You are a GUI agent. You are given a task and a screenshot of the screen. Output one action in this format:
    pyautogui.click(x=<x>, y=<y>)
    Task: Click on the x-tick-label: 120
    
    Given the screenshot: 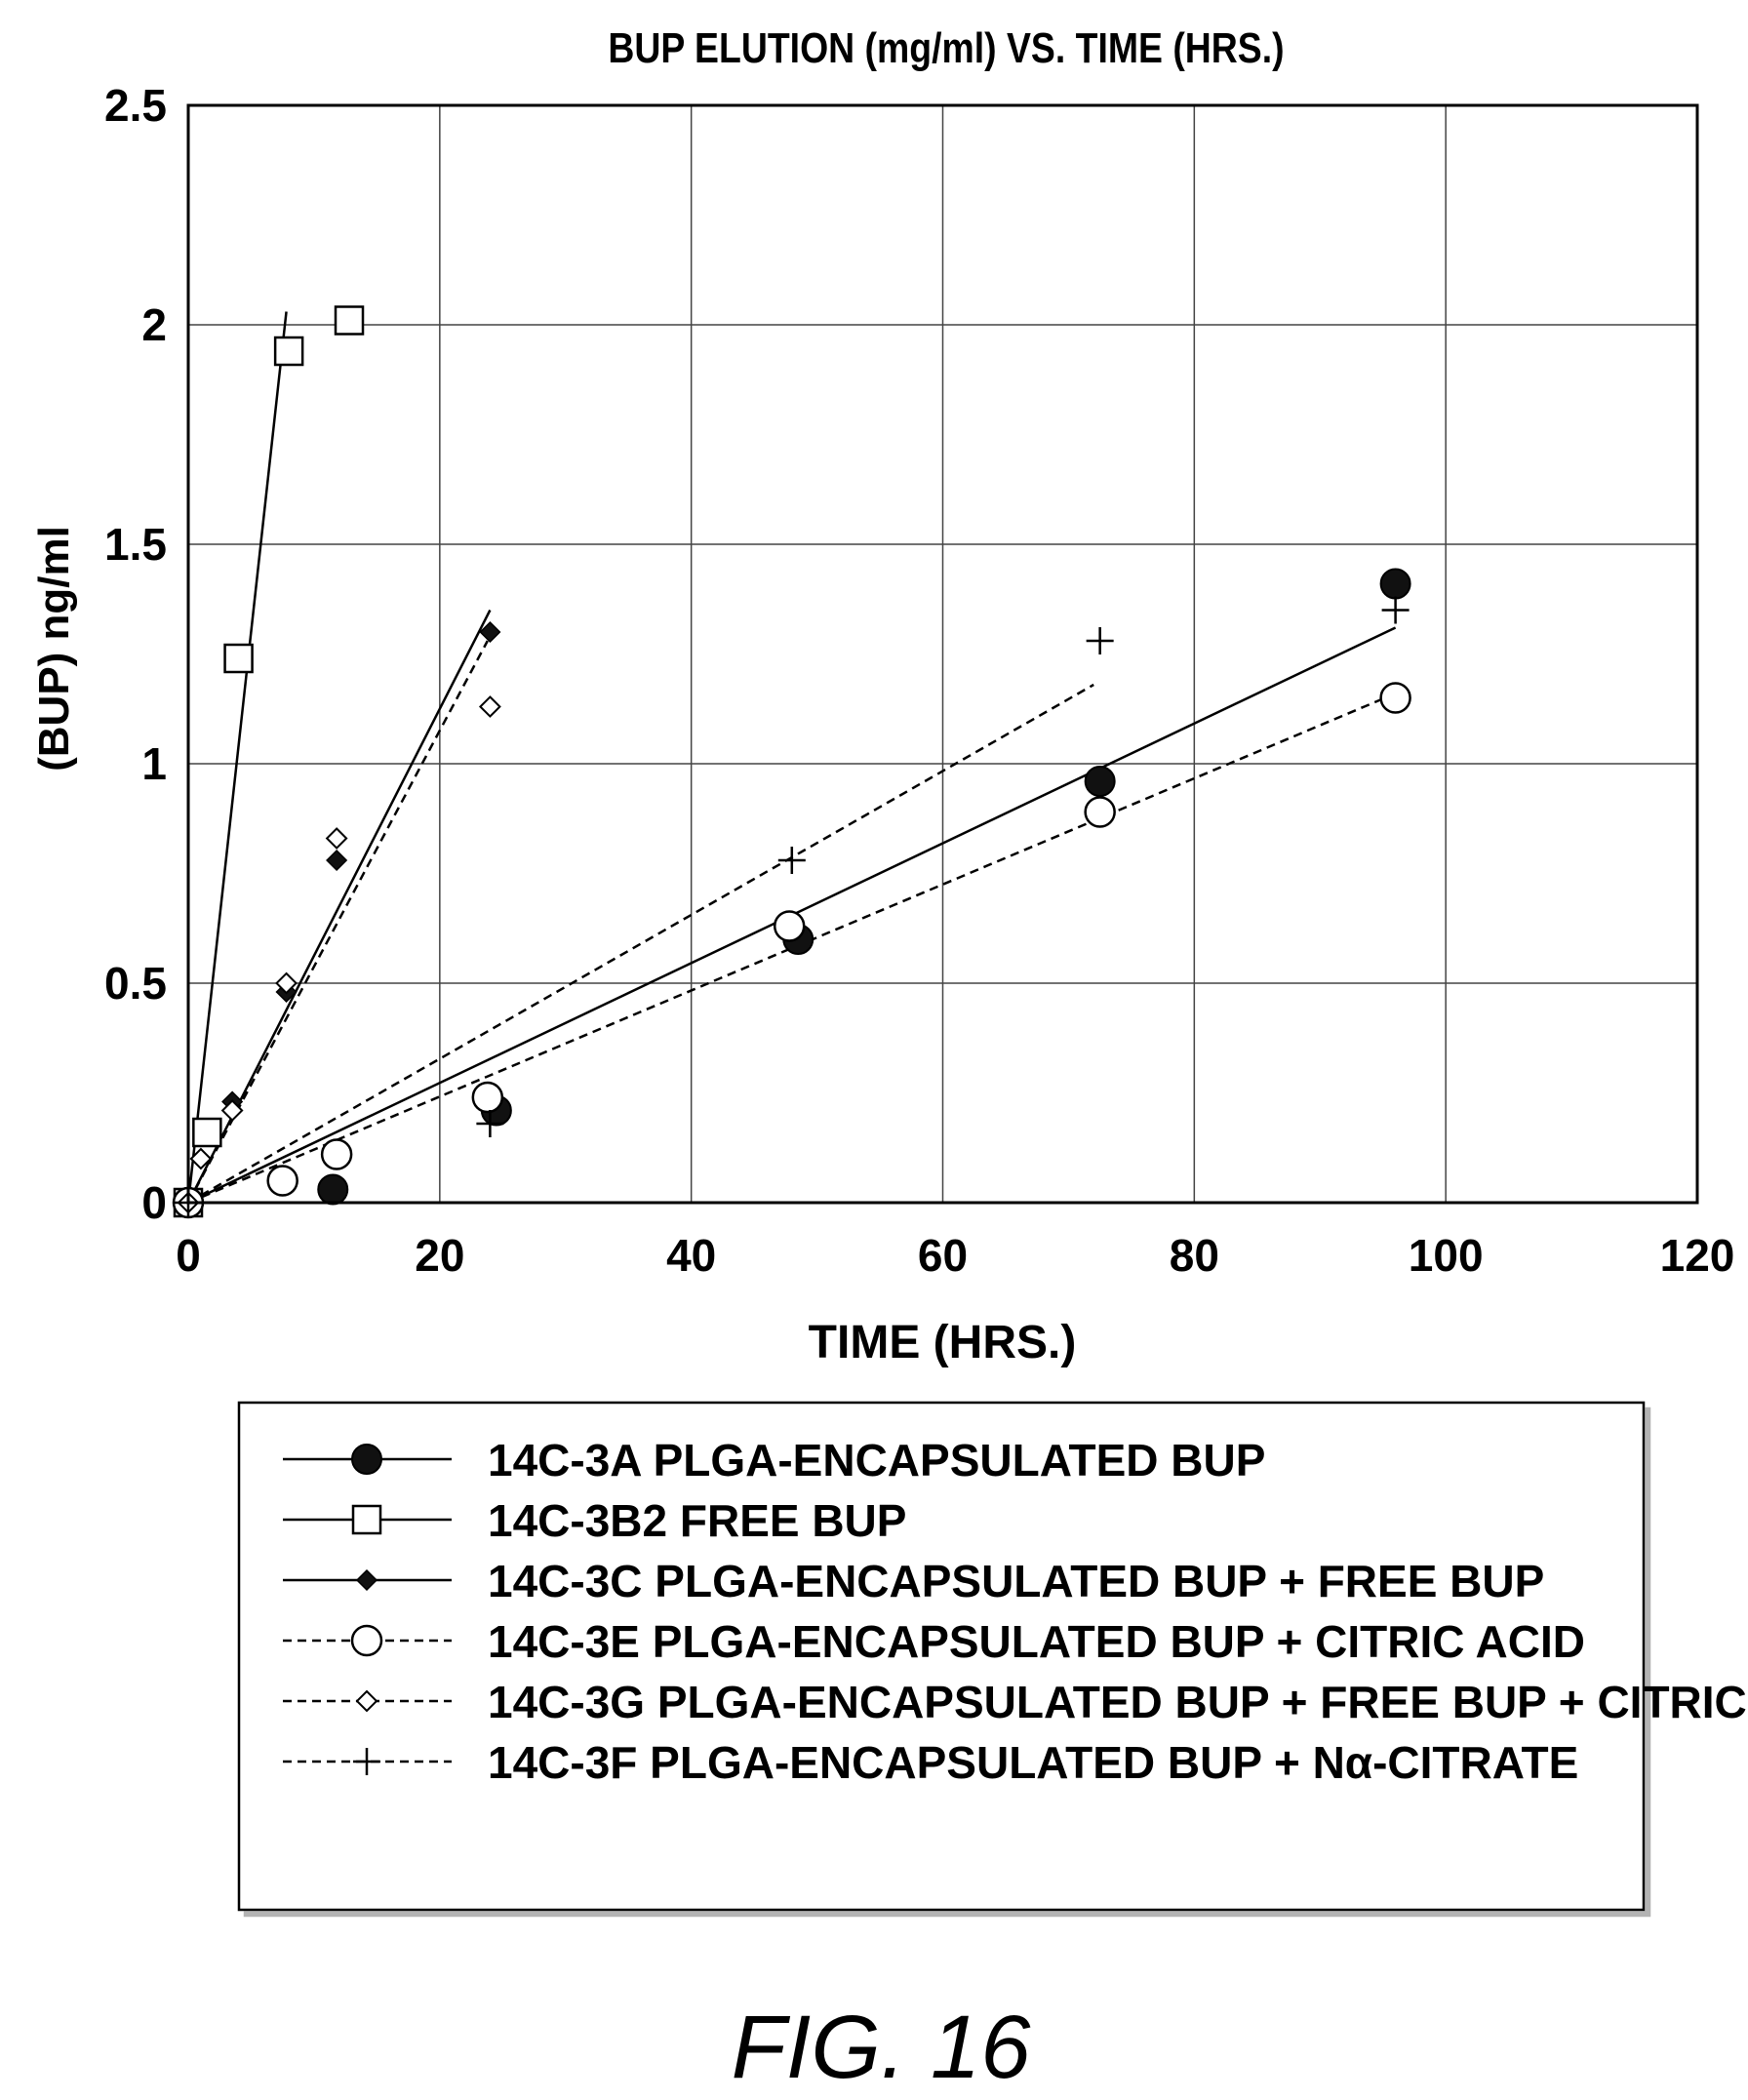 What is the action you would take?
    pyautogui.click(x=1698, y=1256)
    